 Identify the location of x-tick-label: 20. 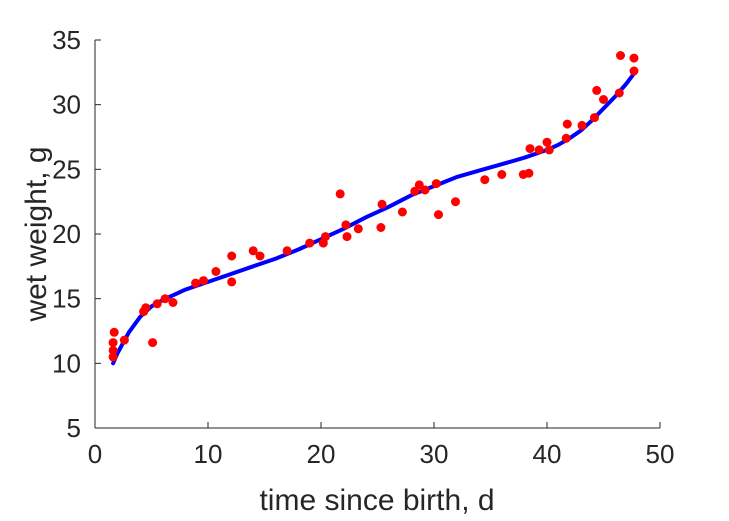
(321, 454).